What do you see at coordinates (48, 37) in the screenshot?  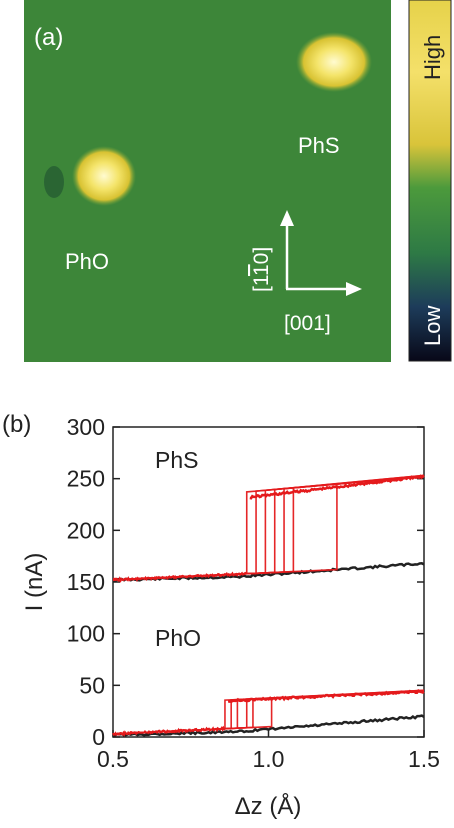 I see `panel-a-label: (a)` at bounding box center [48, 37].